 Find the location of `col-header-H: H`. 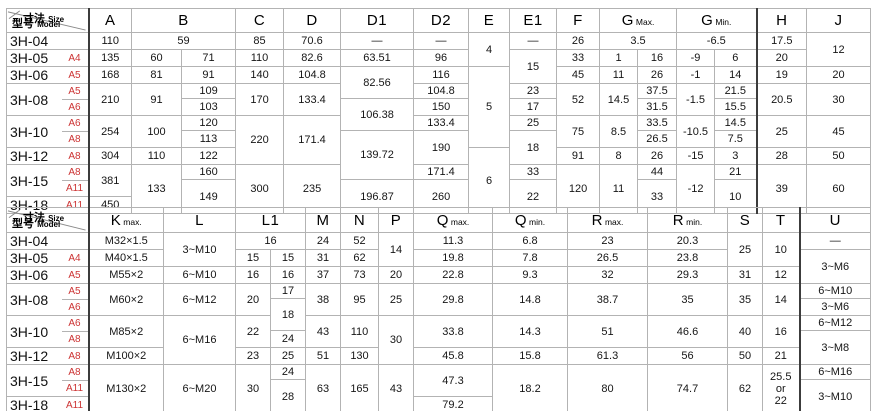

col-header-H: H is located at coordinates (781, 20).